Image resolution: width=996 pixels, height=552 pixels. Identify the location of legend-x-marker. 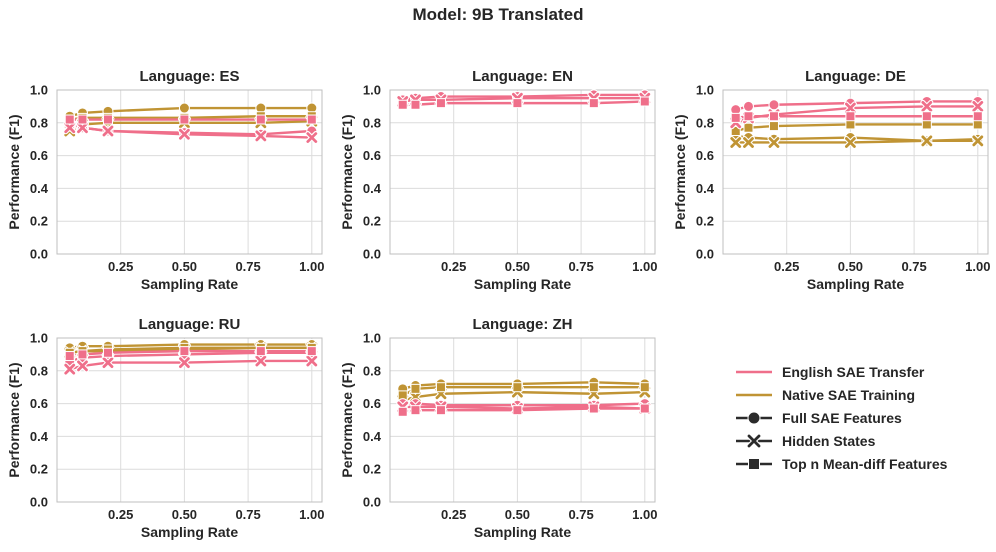
(754, 441).